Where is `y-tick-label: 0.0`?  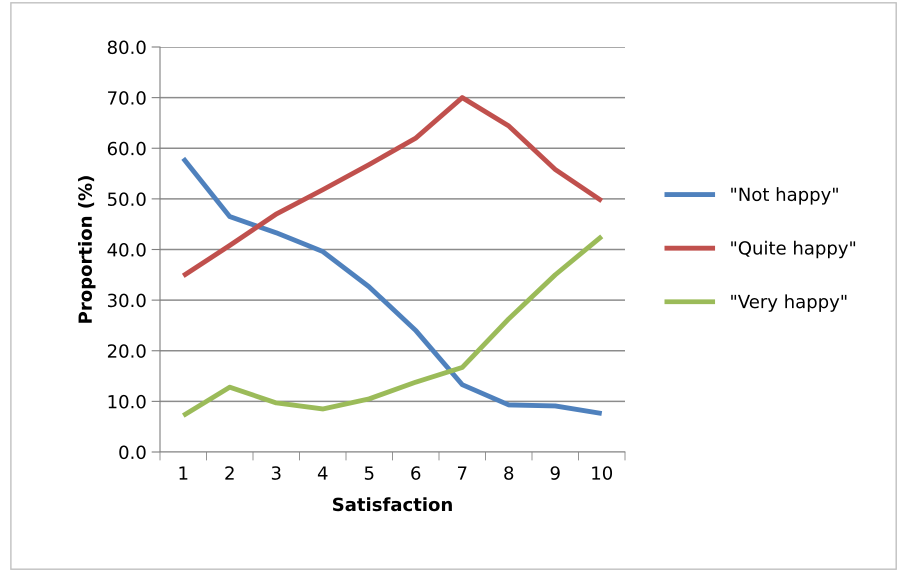 y-tick-label: 0.0 is located at coordinates (132, 452).